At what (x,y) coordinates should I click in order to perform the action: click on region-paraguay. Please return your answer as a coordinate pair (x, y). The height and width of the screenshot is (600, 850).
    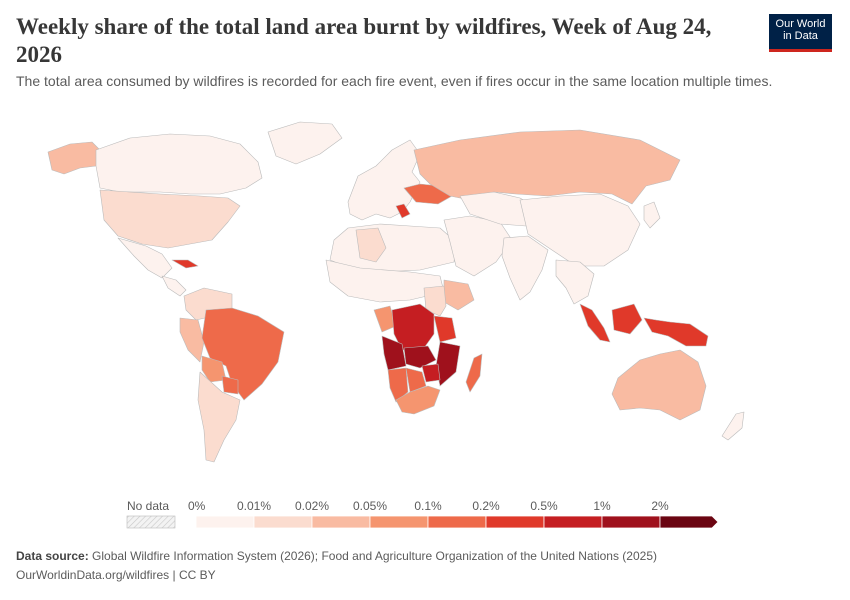
    Looking at the image, I should click on (230, 385).